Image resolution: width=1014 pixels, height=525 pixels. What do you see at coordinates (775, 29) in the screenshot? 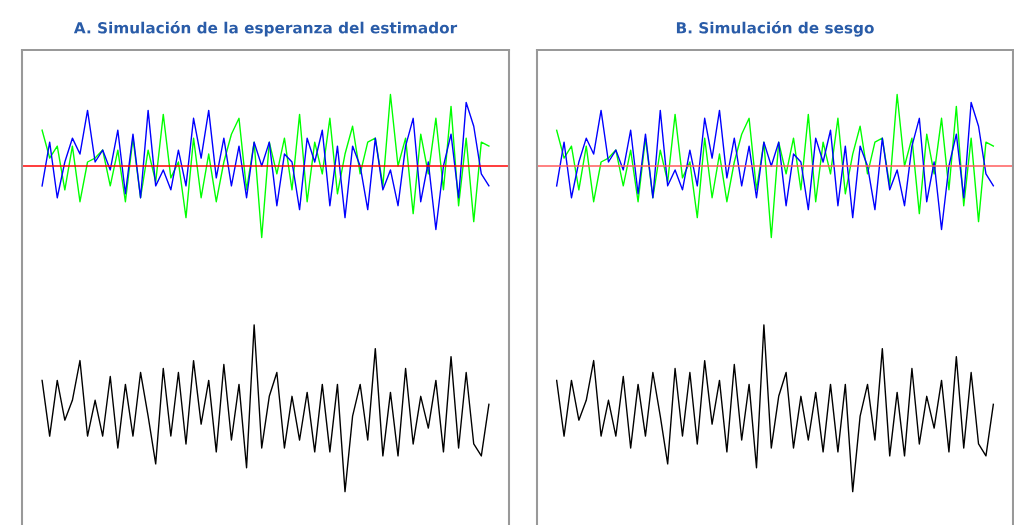
I see `chart-title: B. Simulación de sesgo` at bounding box center [775, 29].